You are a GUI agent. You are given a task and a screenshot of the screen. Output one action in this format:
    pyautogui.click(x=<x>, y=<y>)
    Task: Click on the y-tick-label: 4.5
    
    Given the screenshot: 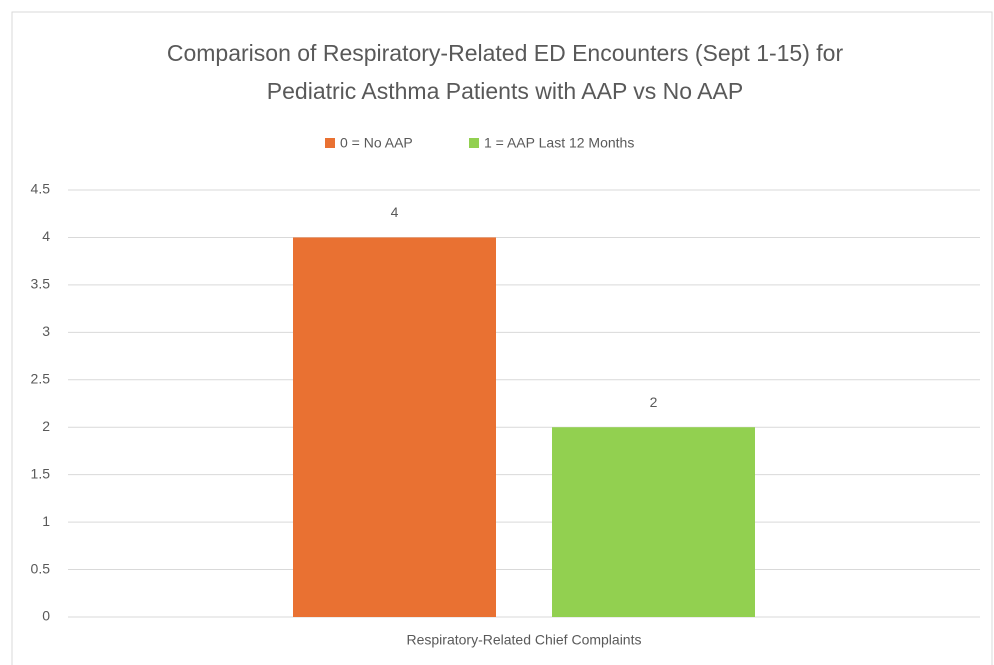 What is the action you would take?
    pyautogui.click(x=41, y=189)
    